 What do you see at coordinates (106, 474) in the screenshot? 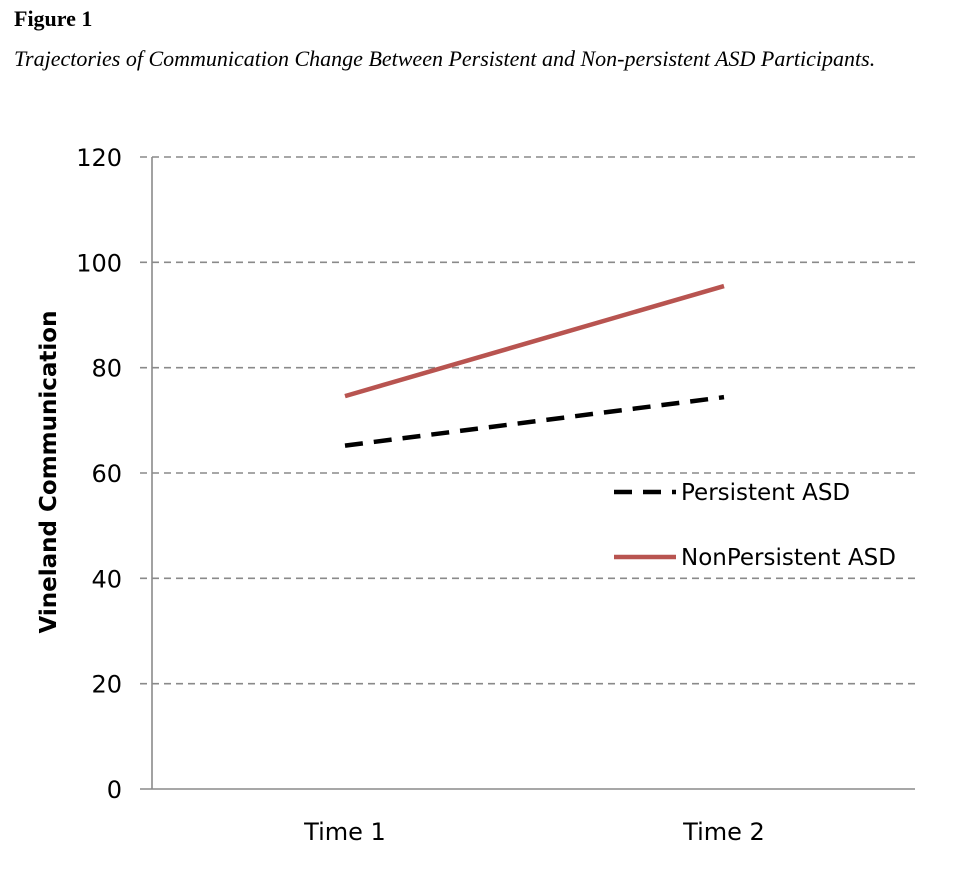
I see `y-tick-label-60: 60` at bounding box center [106, 474].